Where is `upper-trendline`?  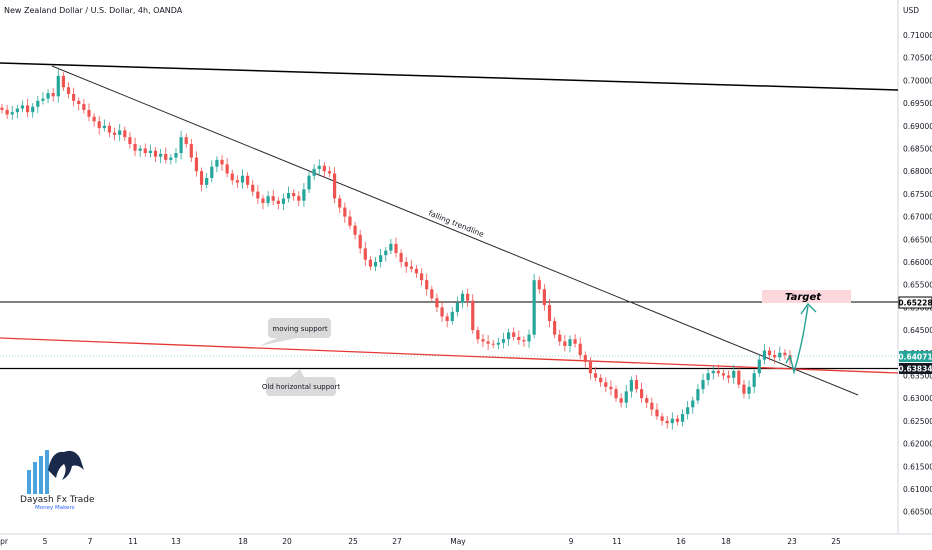
upper-trendline is located at coordinates (449, 76).